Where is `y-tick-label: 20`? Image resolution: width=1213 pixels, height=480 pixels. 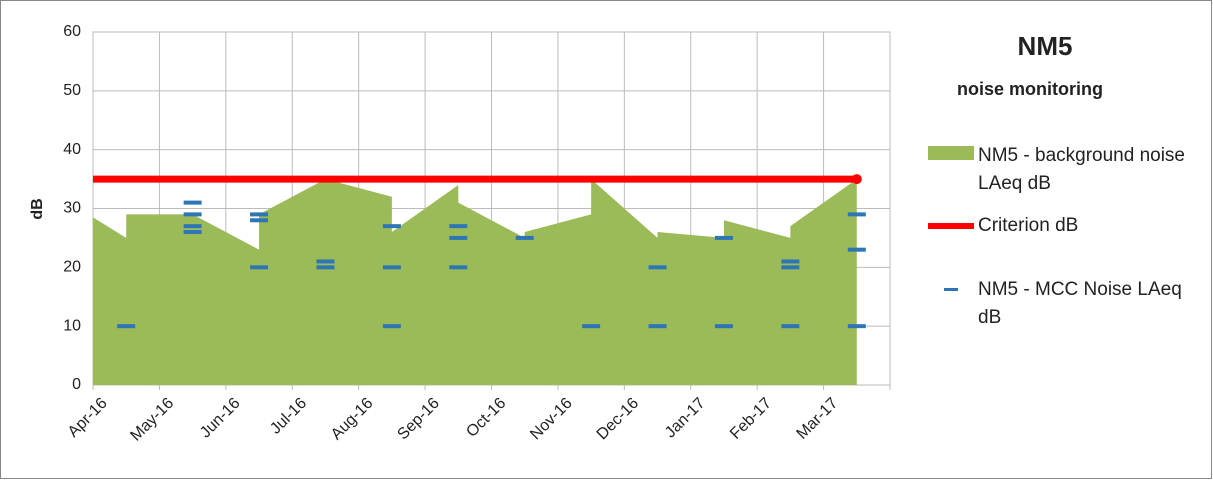 y-tick-label: 20 is located at coordinates (72, 267).